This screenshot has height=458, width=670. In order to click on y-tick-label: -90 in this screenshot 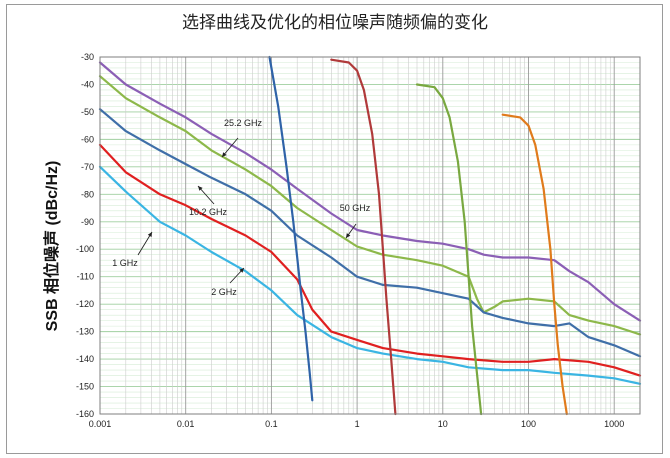, I will do `click(87, 222)`.